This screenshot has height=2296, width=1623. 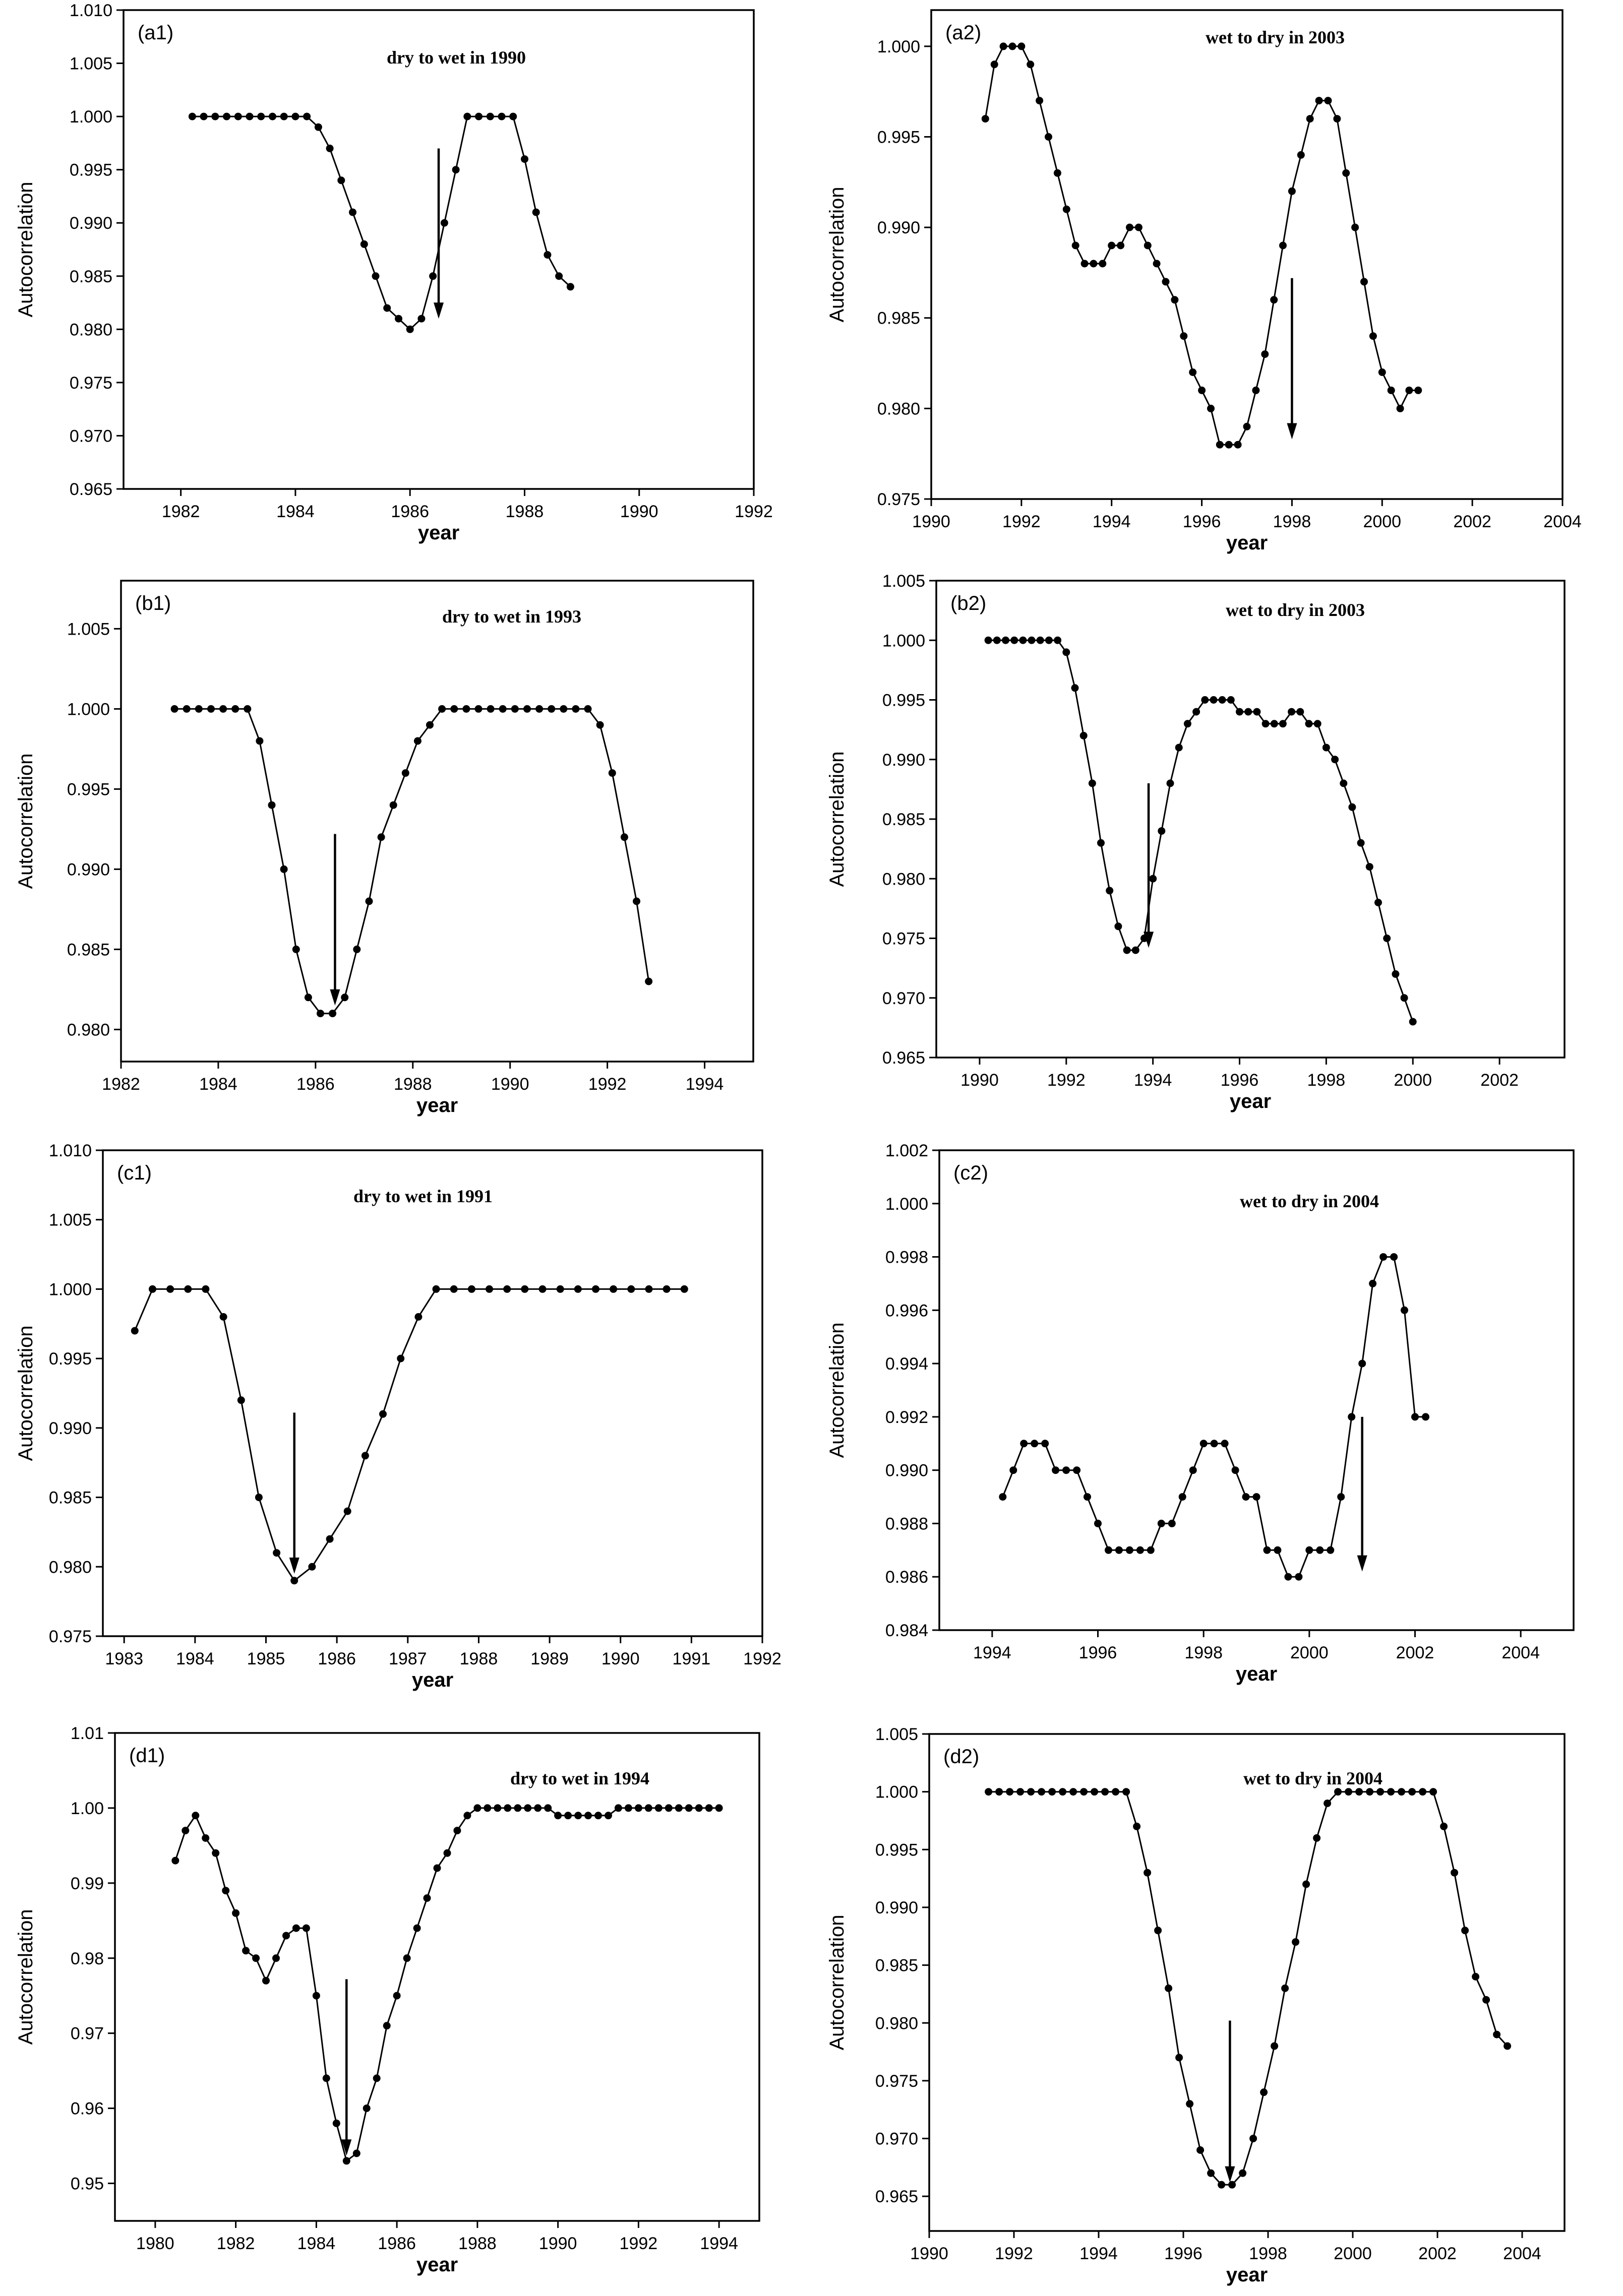 I want to click on y-tick-label: 0.998, so click(x=907, y=1257).